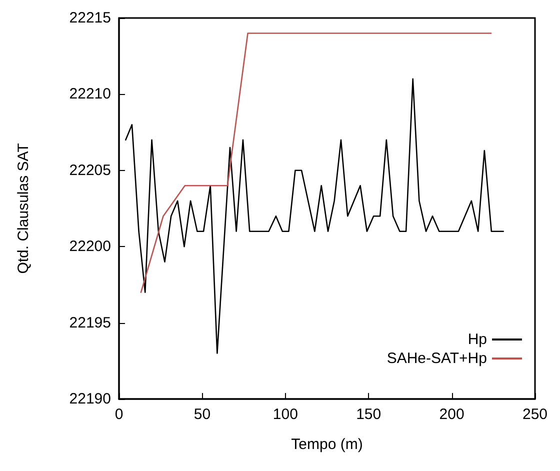  I want to click on y-axis-title: Qtd. Clausulas SAT, so click(23, 208).